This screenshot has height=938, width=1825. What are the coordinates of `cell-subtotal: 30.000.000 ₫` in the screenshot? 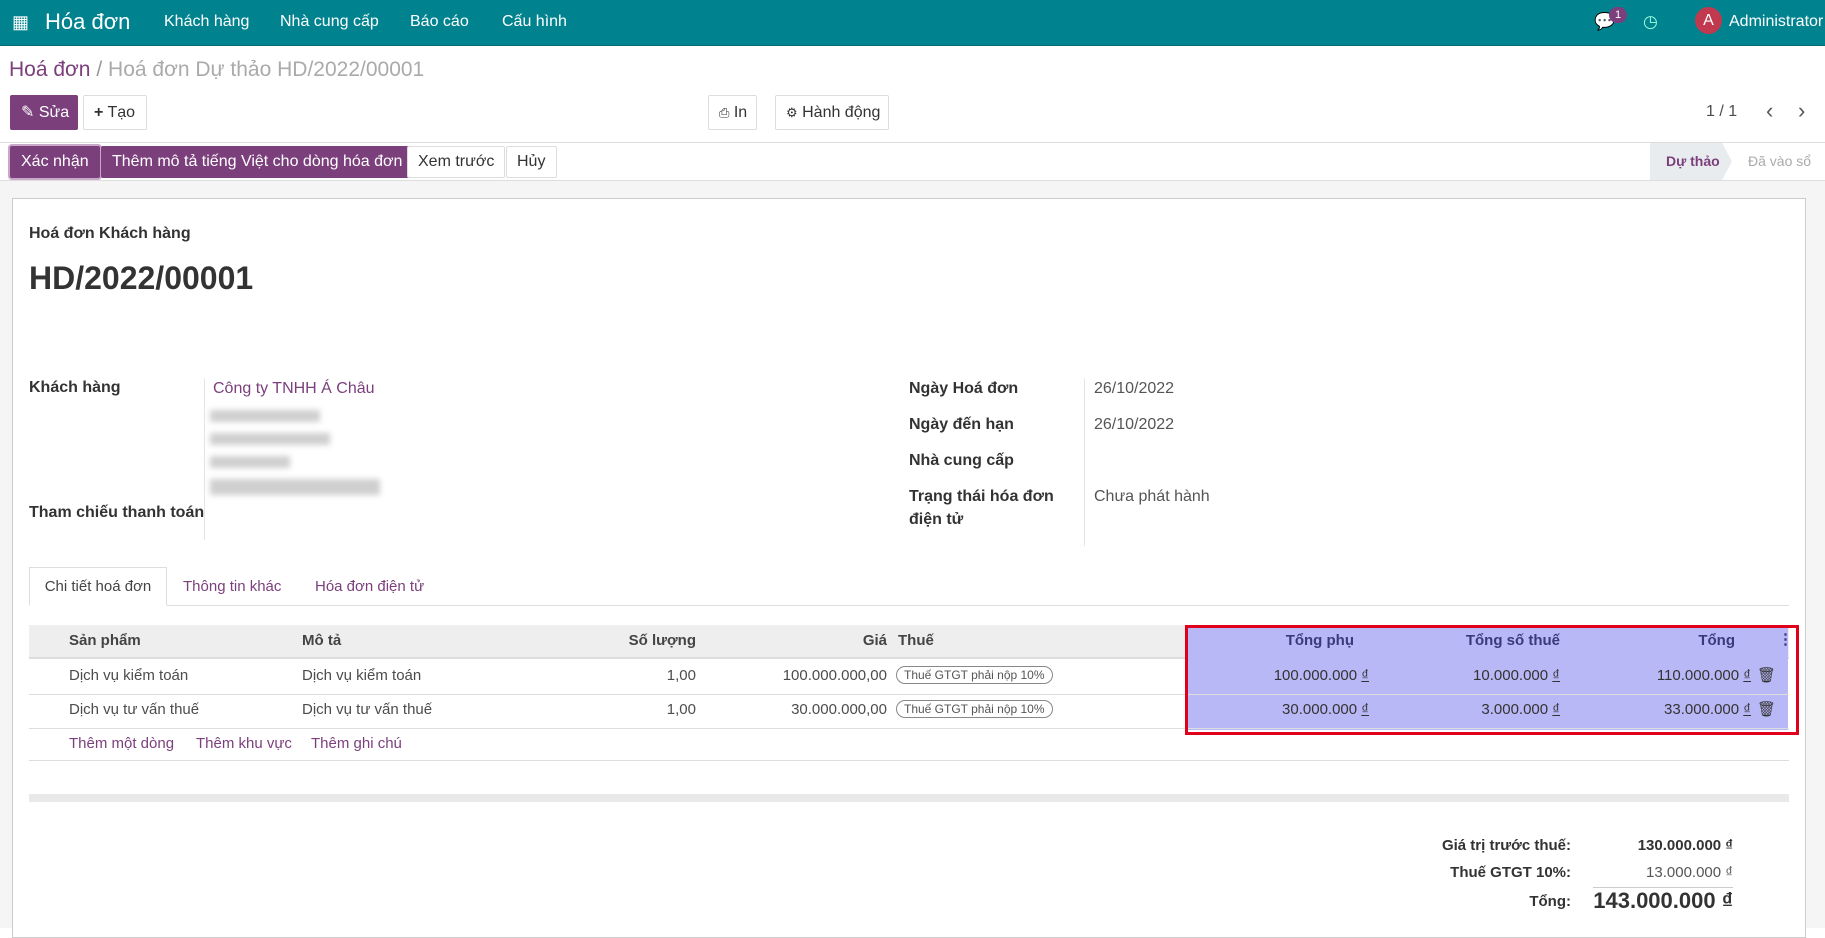 It's located at (1325, 709).